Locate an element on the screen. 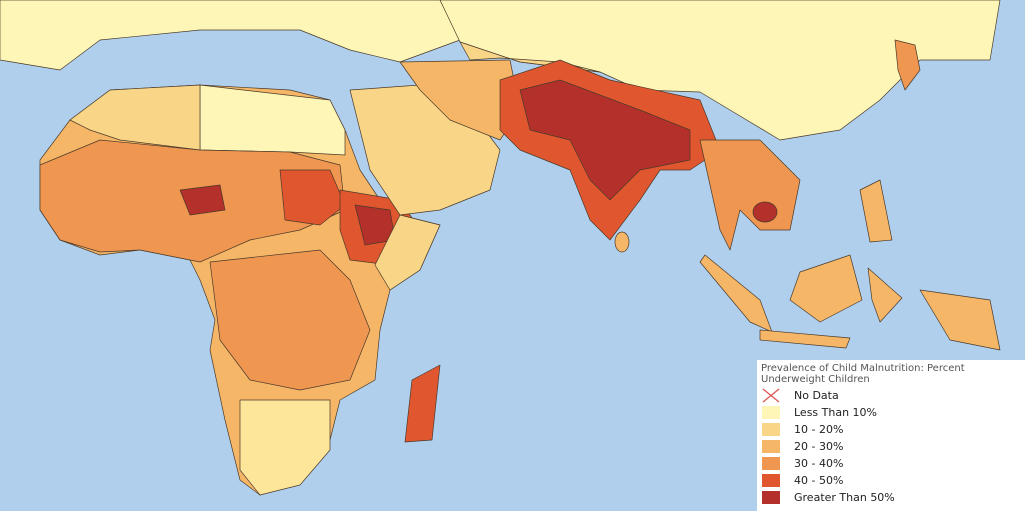  sri-lanka is located at coordinates (622, 242).